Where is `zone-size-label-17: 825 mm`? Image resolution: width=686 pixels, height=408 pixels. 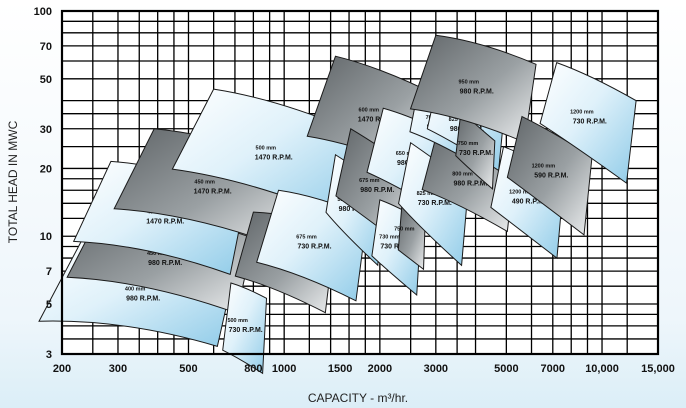 zone-size-label-17: 825 mm is located at coordinates (459, 120).